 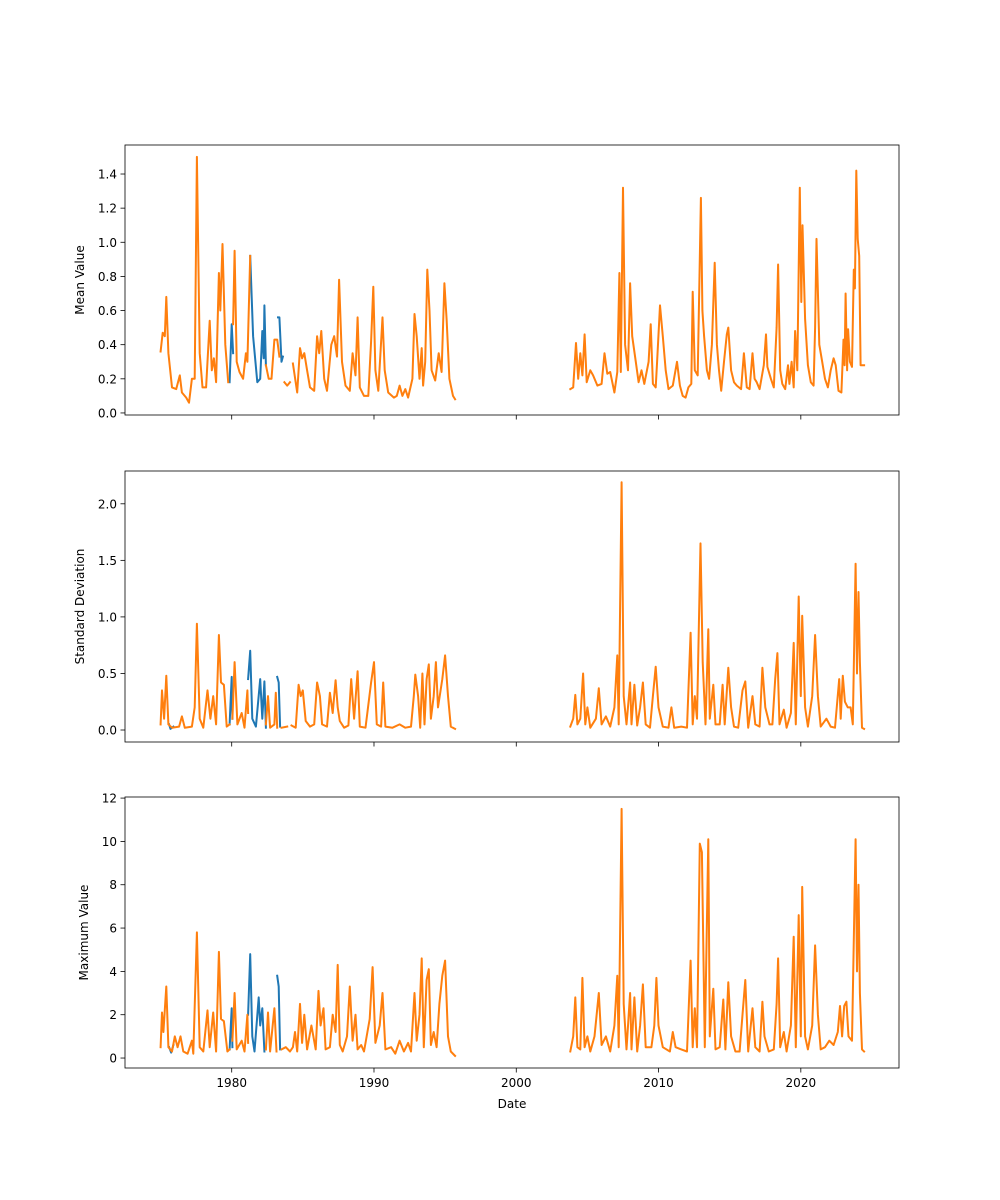 I want to click on y-tick-label: 2.0, so click(x=107, y=504).